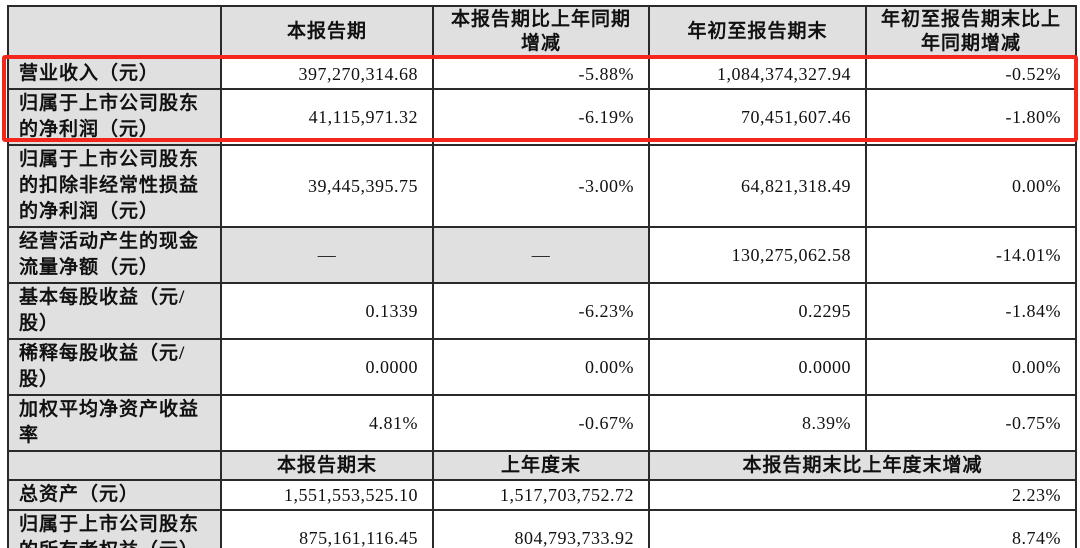 Image resolution: width=1080 pixels, height=548 pixels. I want to click on header-yoy-change: 本报告期比上年同期增减, so click(541, 32).